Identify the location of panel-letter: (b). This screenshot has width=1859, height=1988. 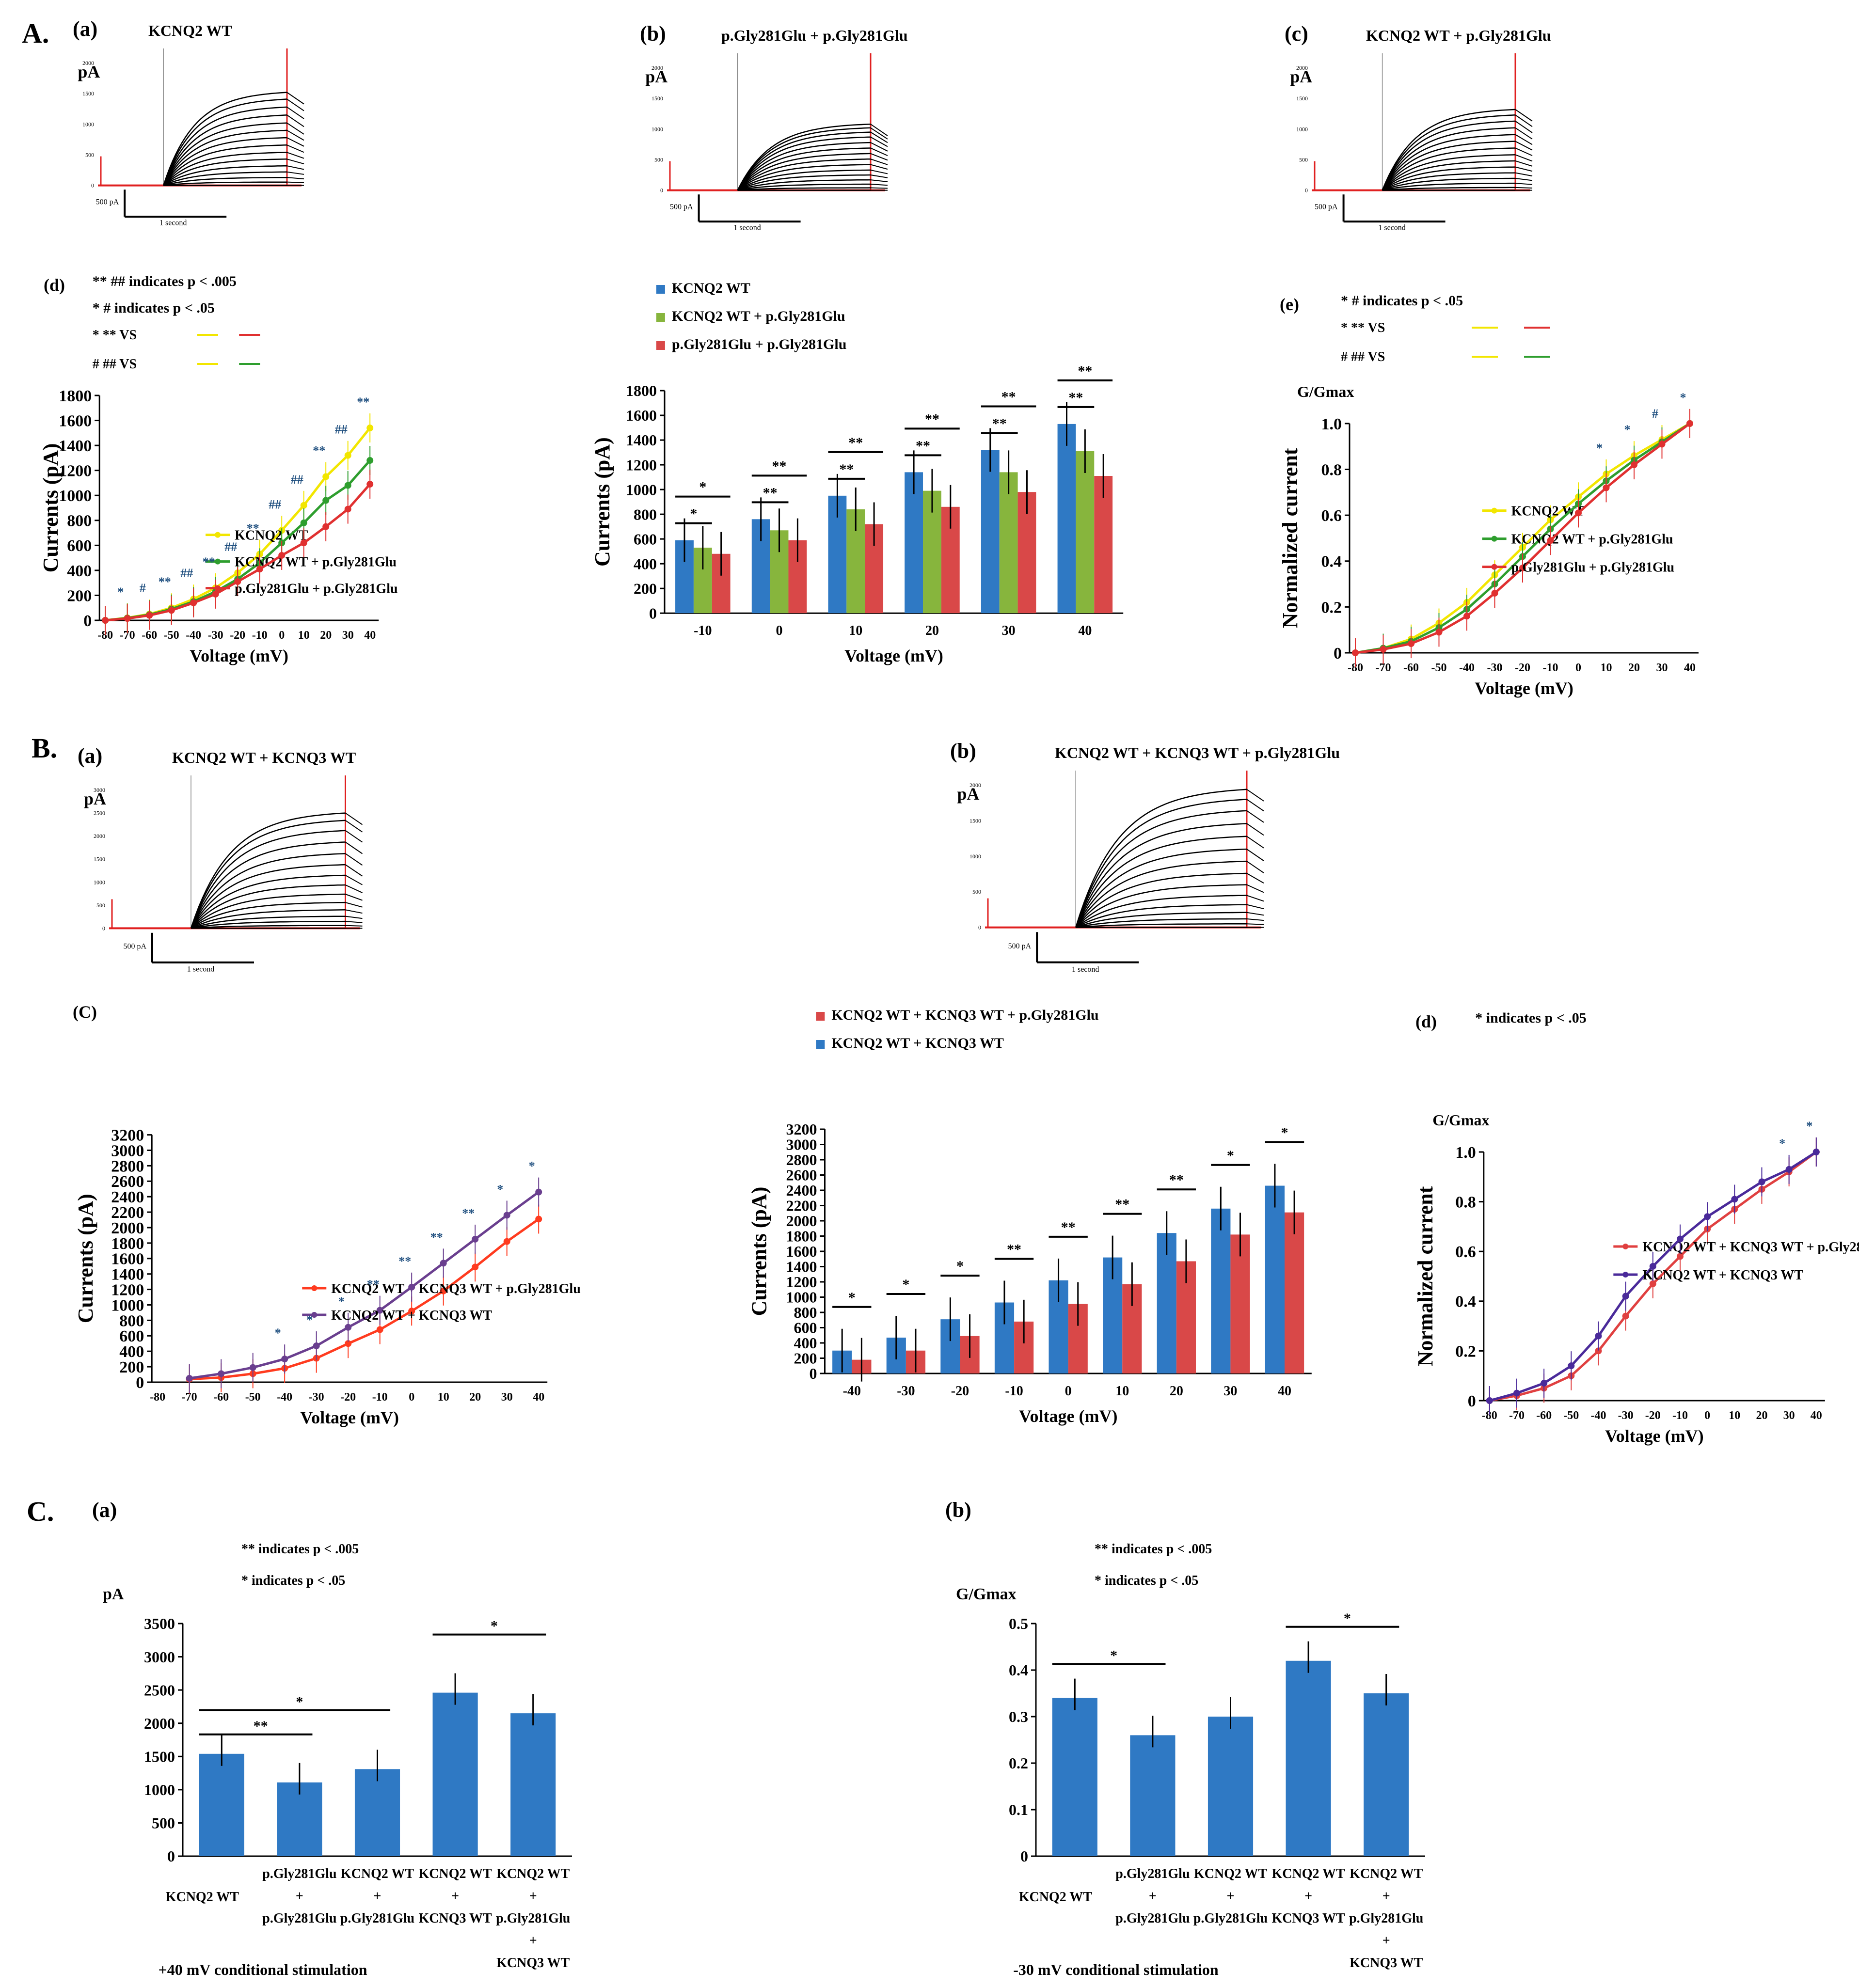
(653, 34).